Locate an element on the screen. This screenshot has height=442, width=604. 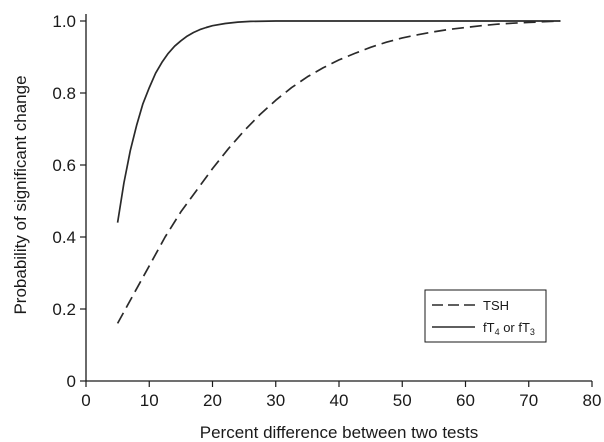
x-tick-label: 0 is located at coordinates (85, 400).